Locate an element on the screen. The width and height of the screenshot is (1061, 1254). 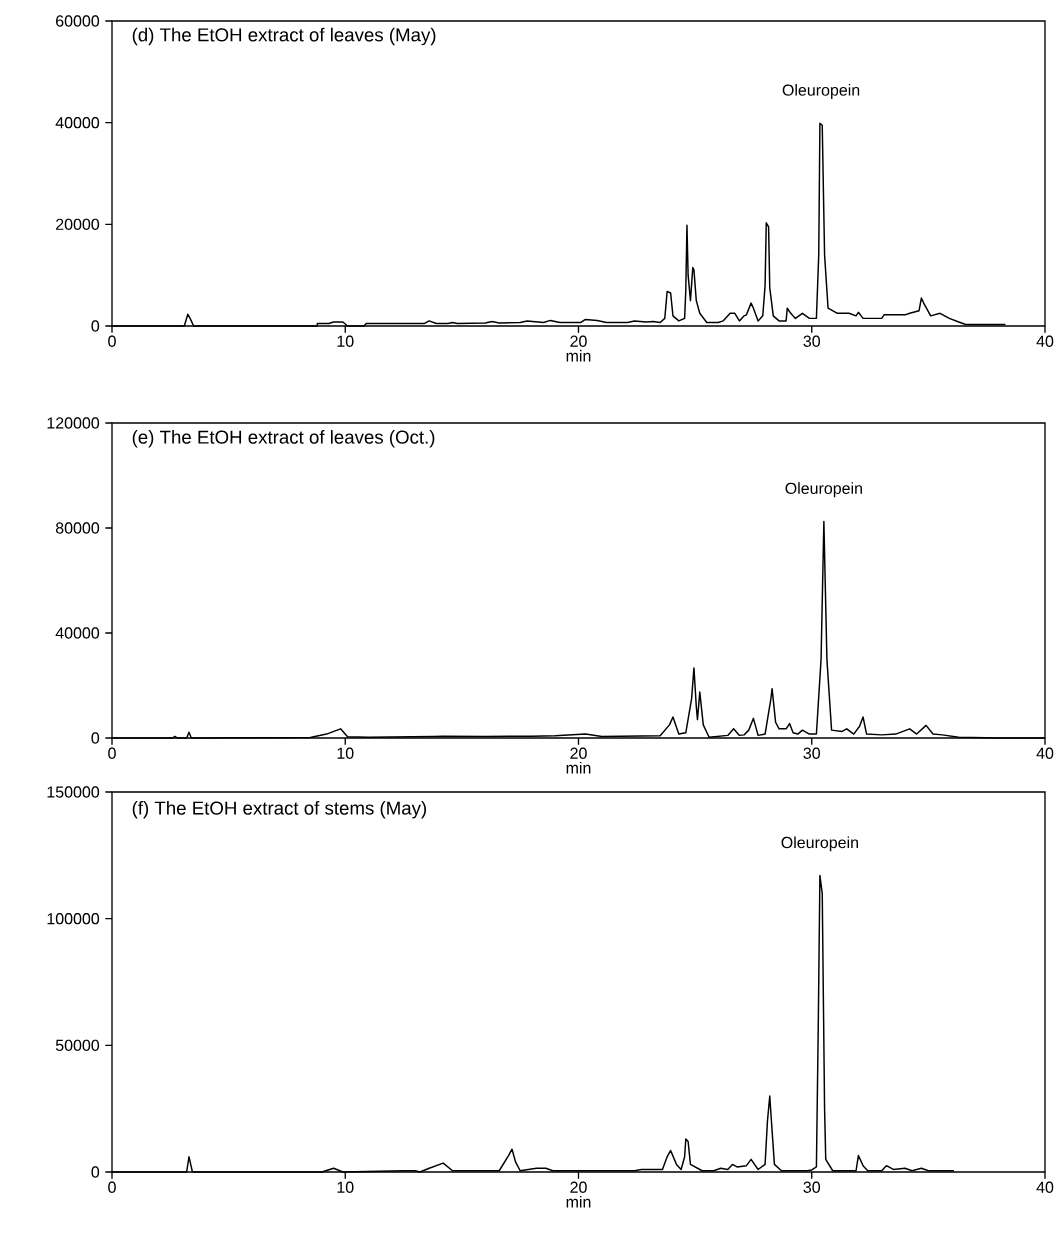
y-tick-label: 50000 is located at coordinates (77, 1045).